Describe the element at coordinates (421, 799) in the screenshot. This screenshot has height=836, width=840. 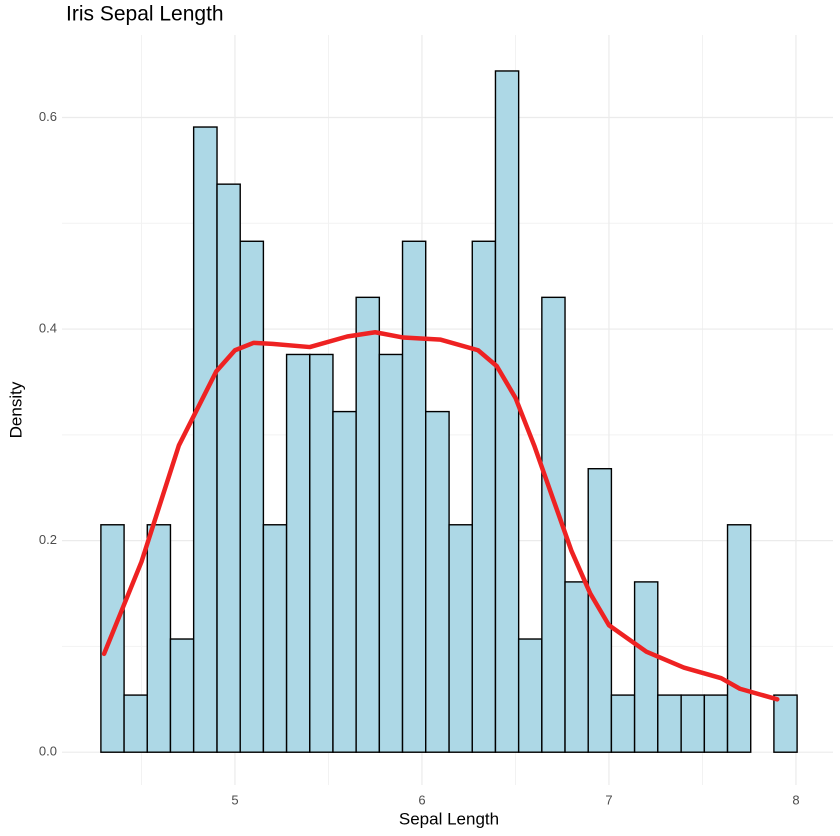
I see `x-tick-label: 6` at that location.